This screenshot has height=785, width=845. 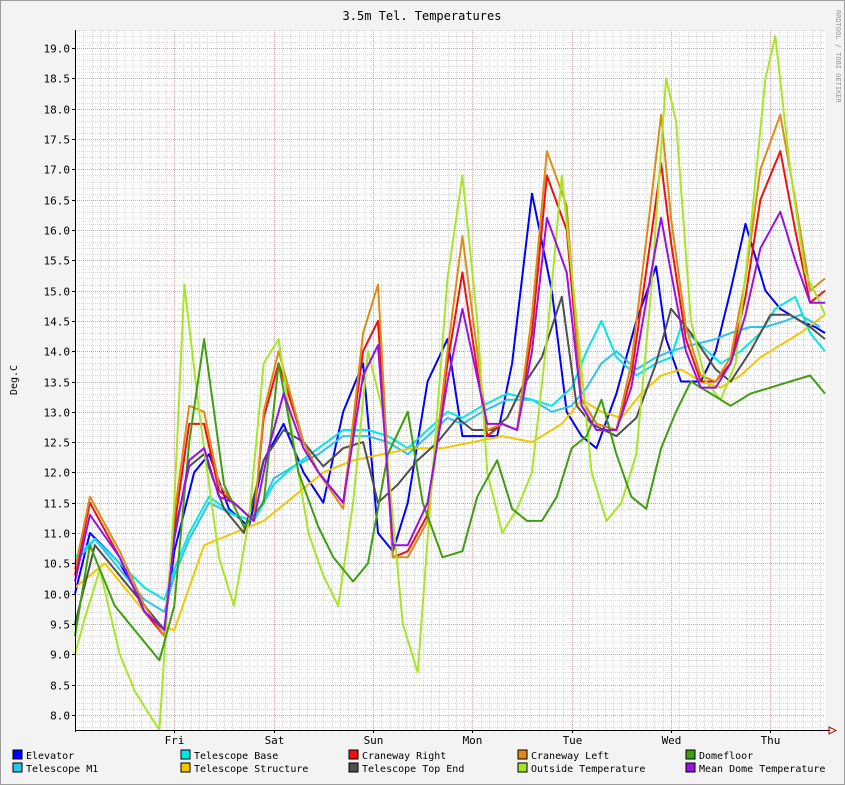 What do you see at coordinates (422, 16) in the screenshot?
I see `chart-title: 3.5m Tel. Temperatures` at bounding box center [422, 16].